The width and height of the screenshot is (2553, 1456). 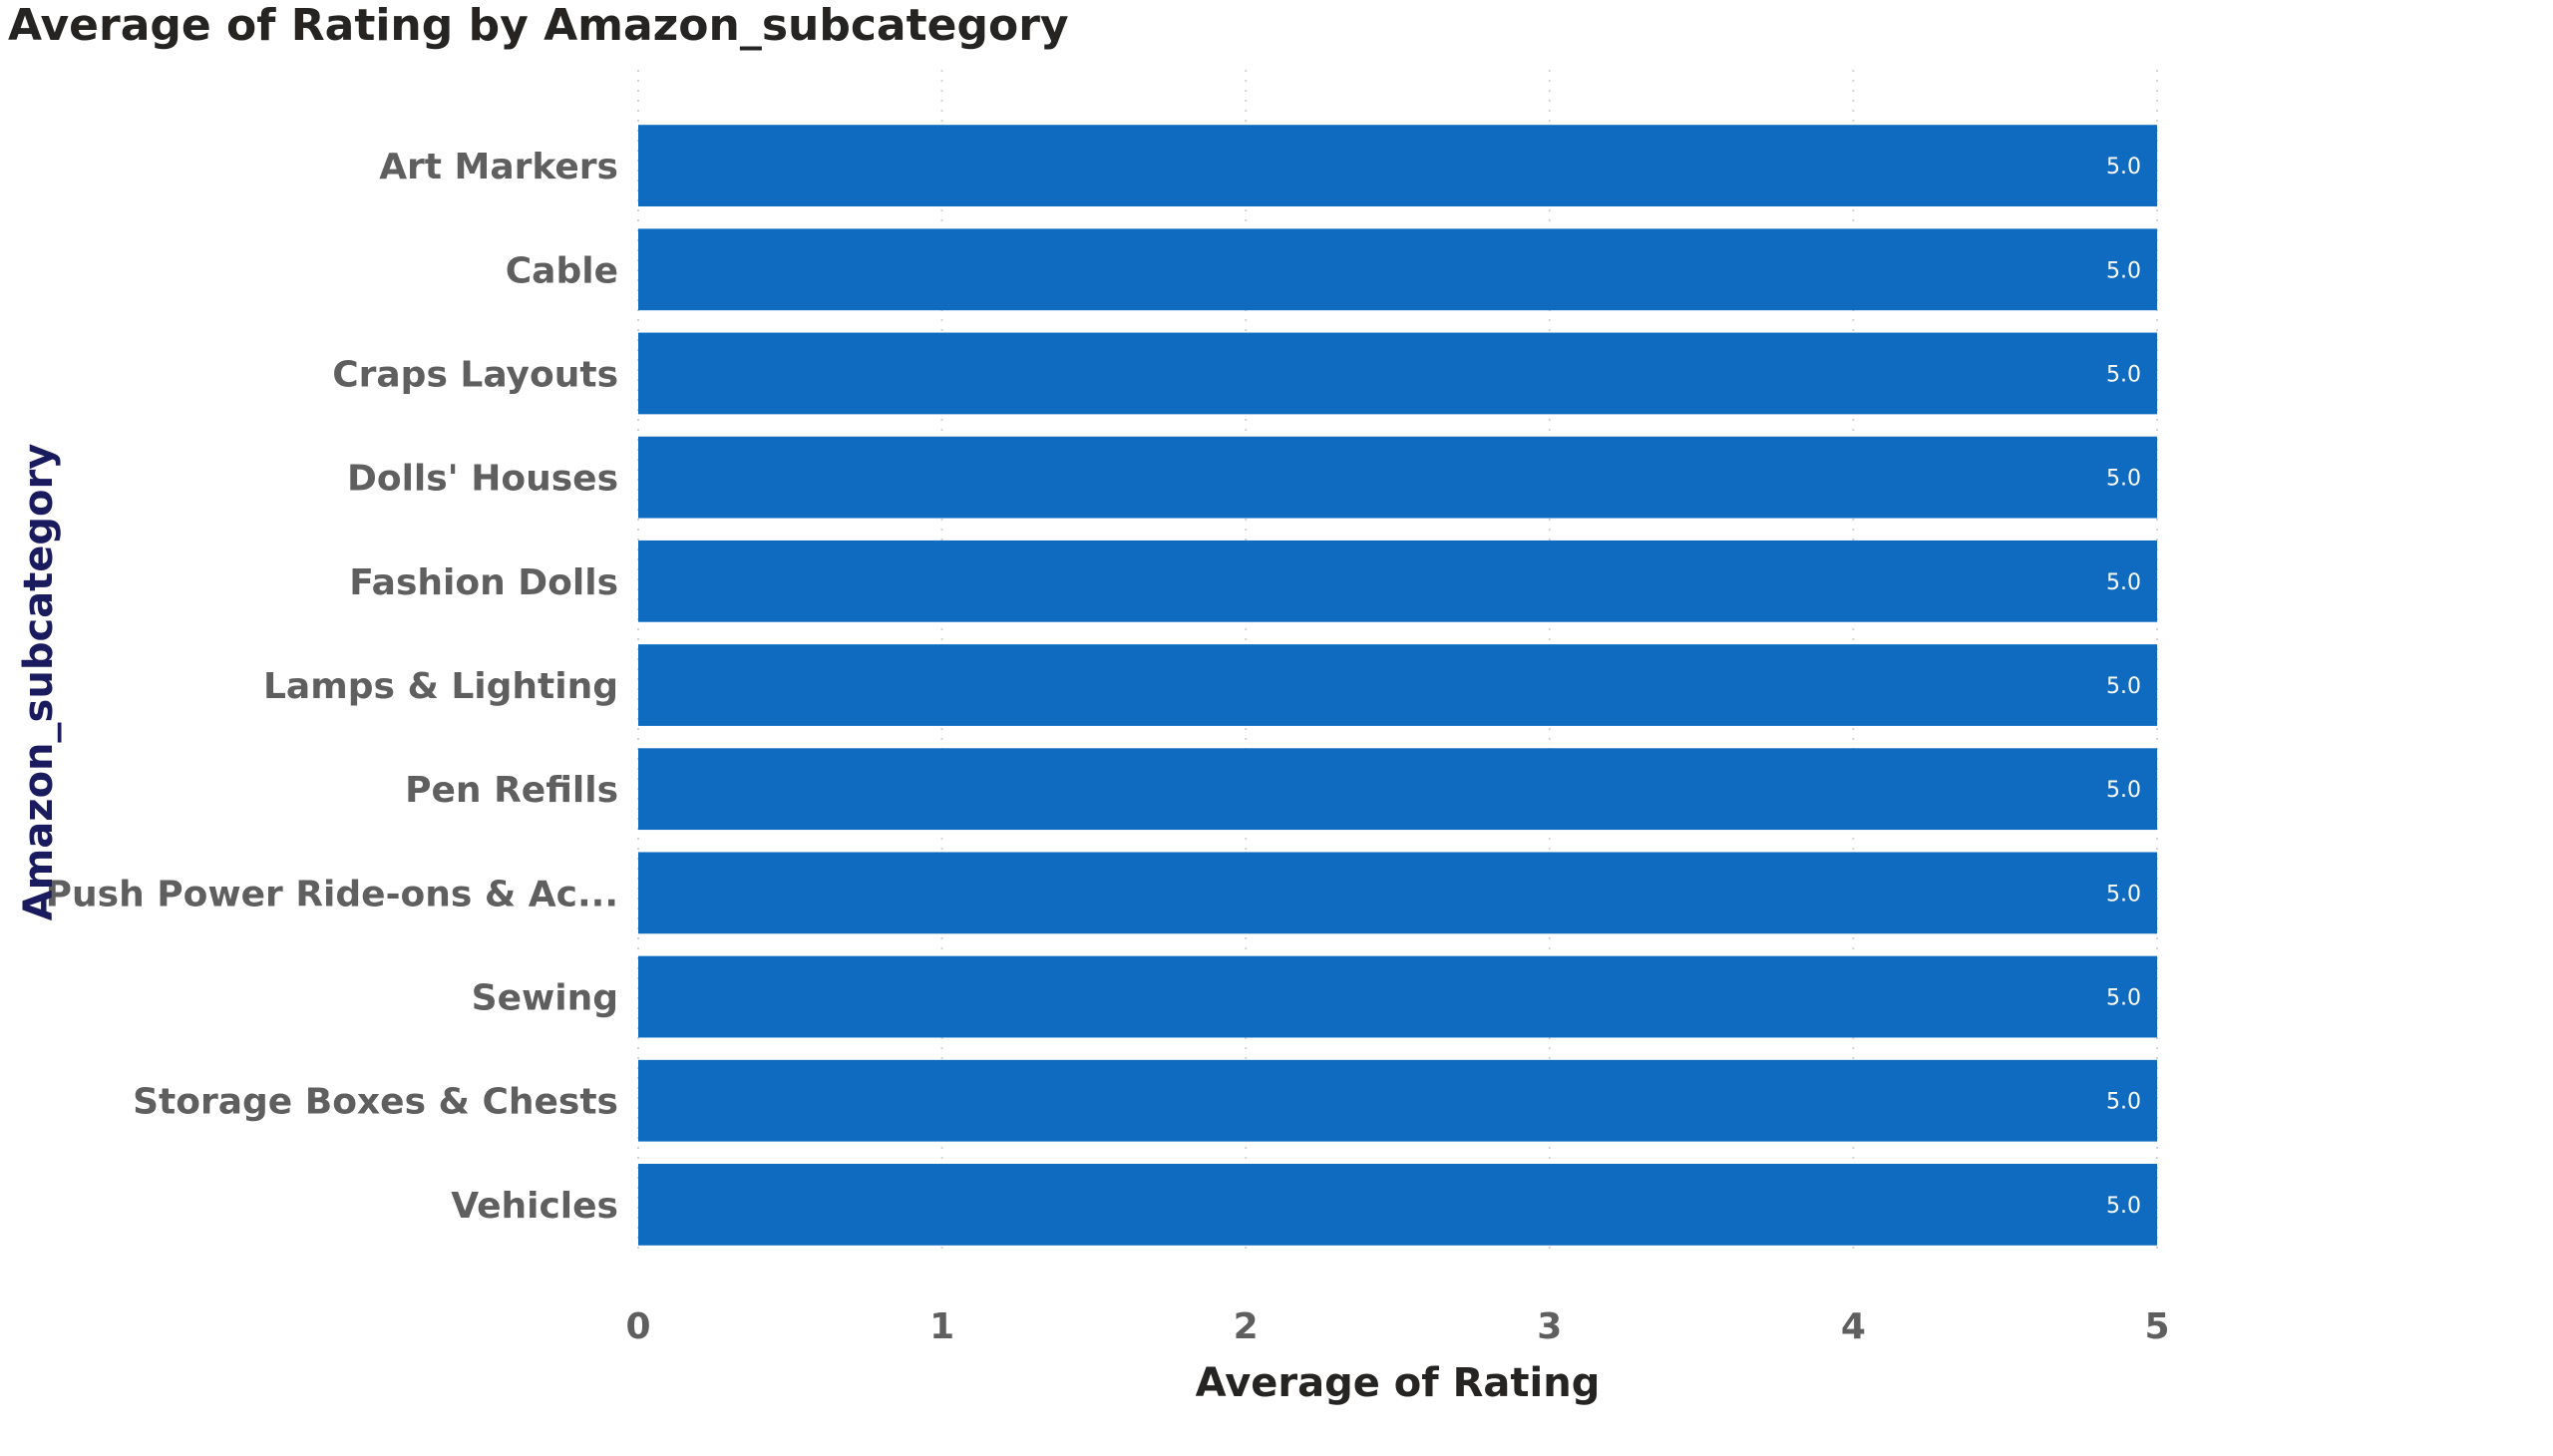 What do you see at coordinates (441, 686) in the screenshot?
I see `category-label: Lamps & Lighting` at bounding box center [441, 686].